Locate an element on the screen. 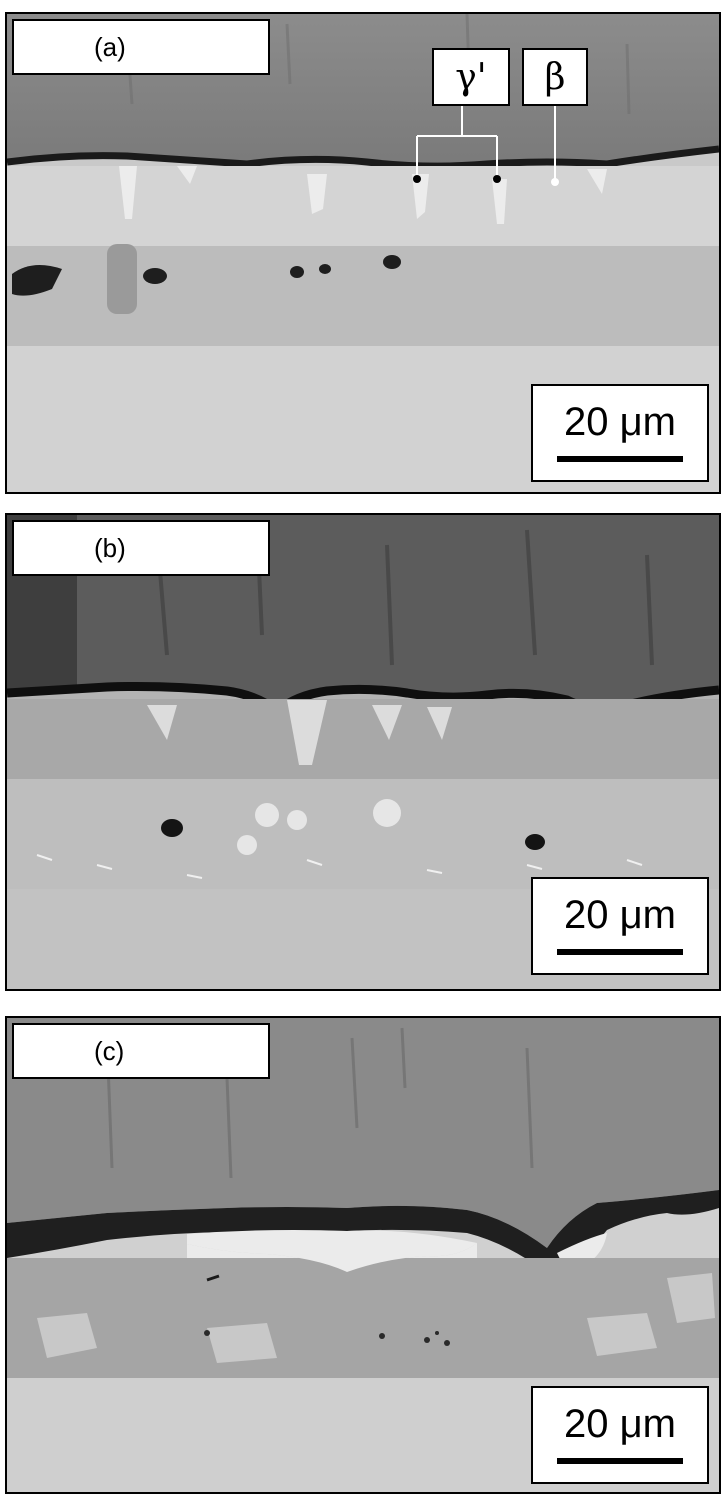  scale-bar-line-a is located at coordinates (620, 459).